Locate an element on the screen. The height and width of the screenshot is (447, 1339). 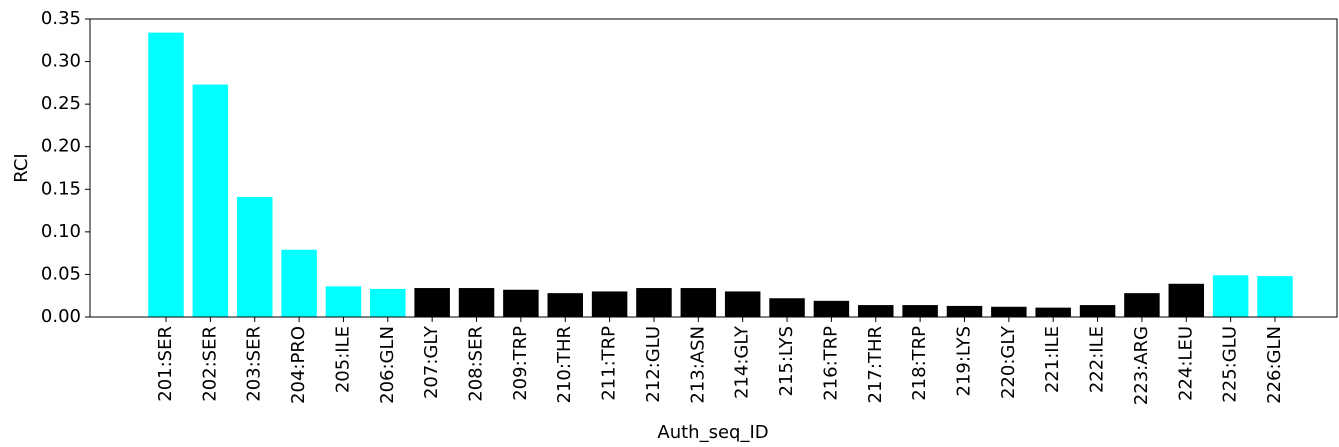
x-tick-label: 221:ILE is located at coordinates (1052, 359).